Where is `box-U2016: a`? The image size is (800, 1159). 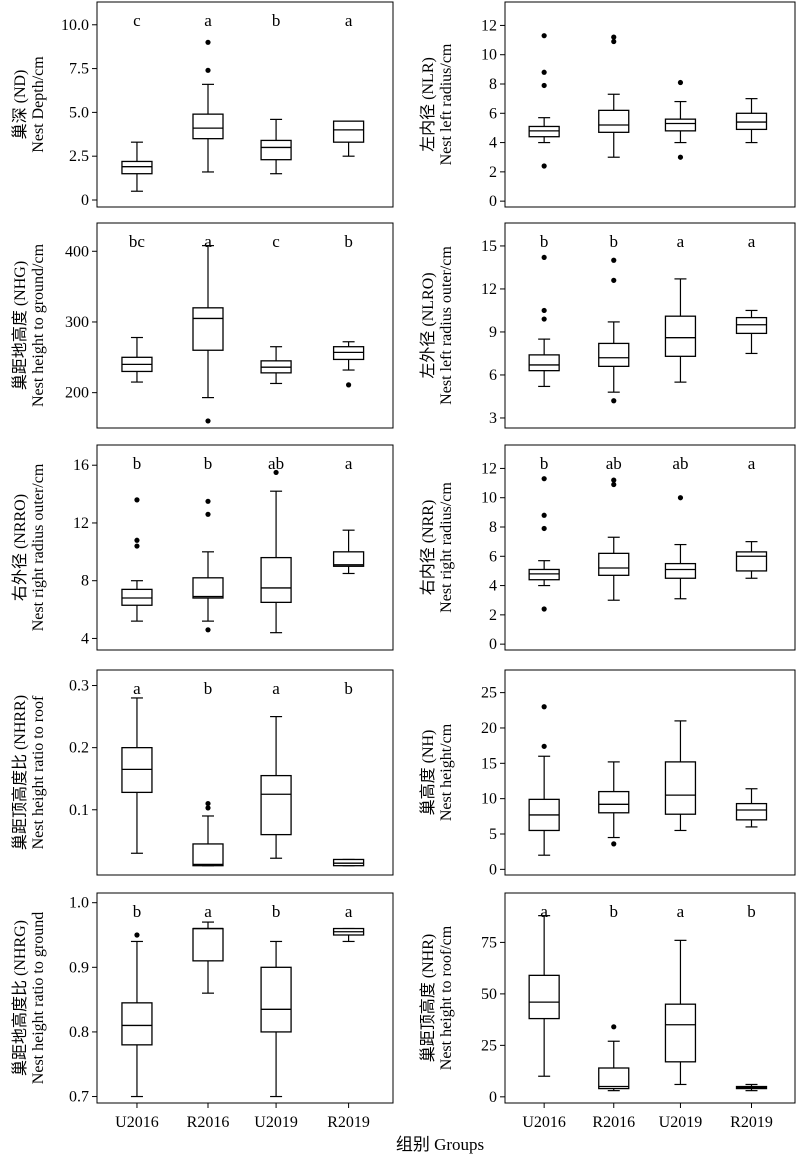
box-U2016: a is located at coordinates (137, 766).